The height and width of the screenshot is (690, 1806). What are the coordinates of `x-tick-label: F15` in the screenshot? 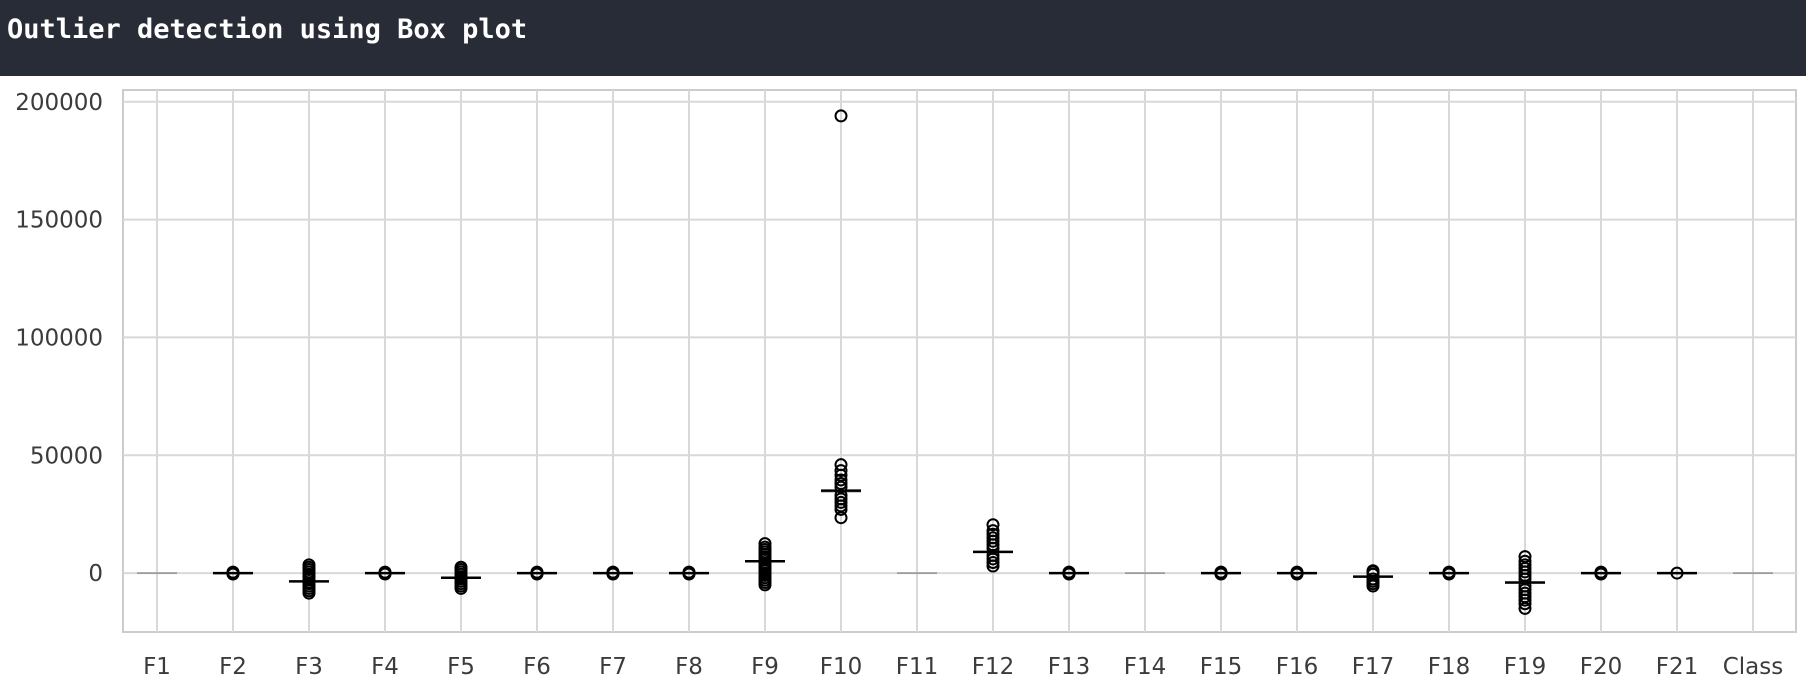 It's located at (1221, 667).